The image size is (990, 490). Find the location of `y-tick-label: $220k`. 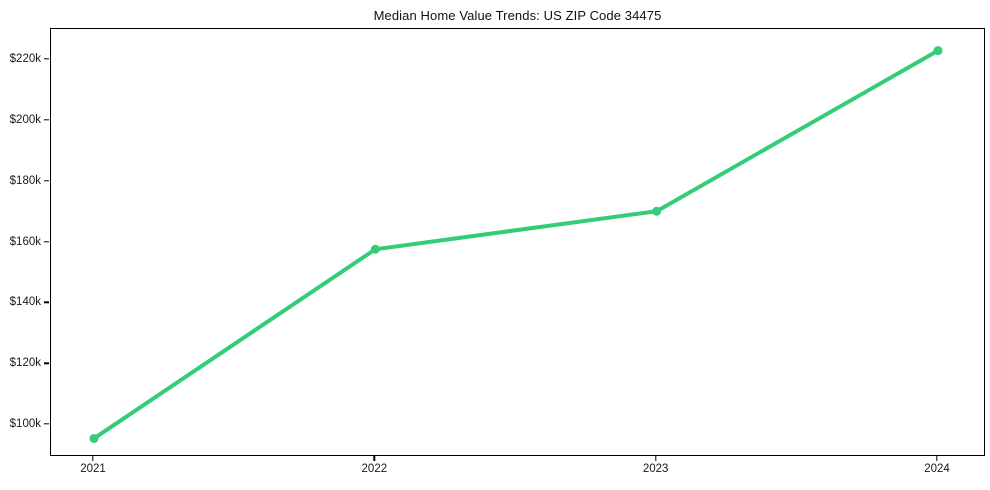

y-tick-label: $220k is located at coordinates (25, 59).